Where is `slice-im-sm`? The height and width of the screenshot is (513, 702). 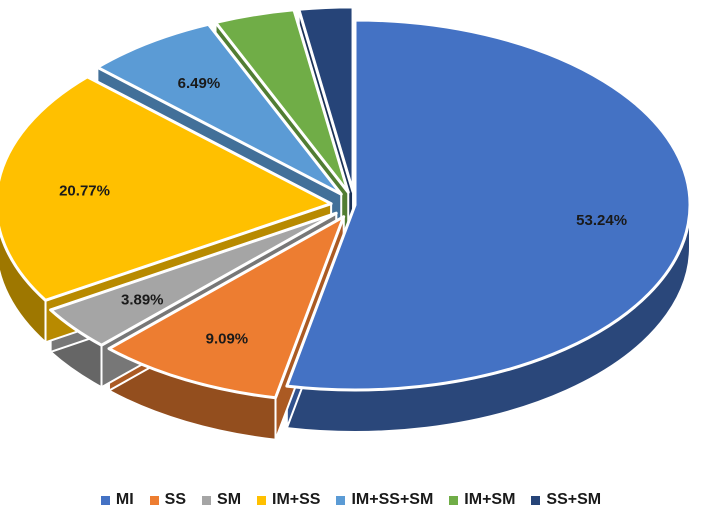
slice-im-sm is located at coordinates (282, 101).